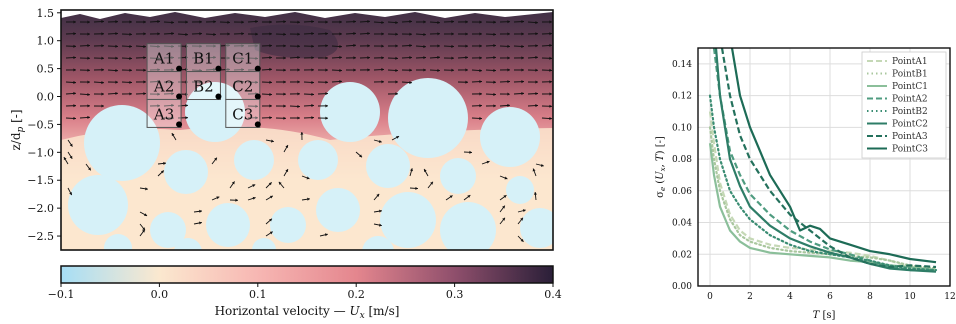 The width and height of the screenshot is (956, 324). What do you see at coordinates (242, 87) in the screenshot?
I see `point-label: C2` at bounding box center [242, 87].